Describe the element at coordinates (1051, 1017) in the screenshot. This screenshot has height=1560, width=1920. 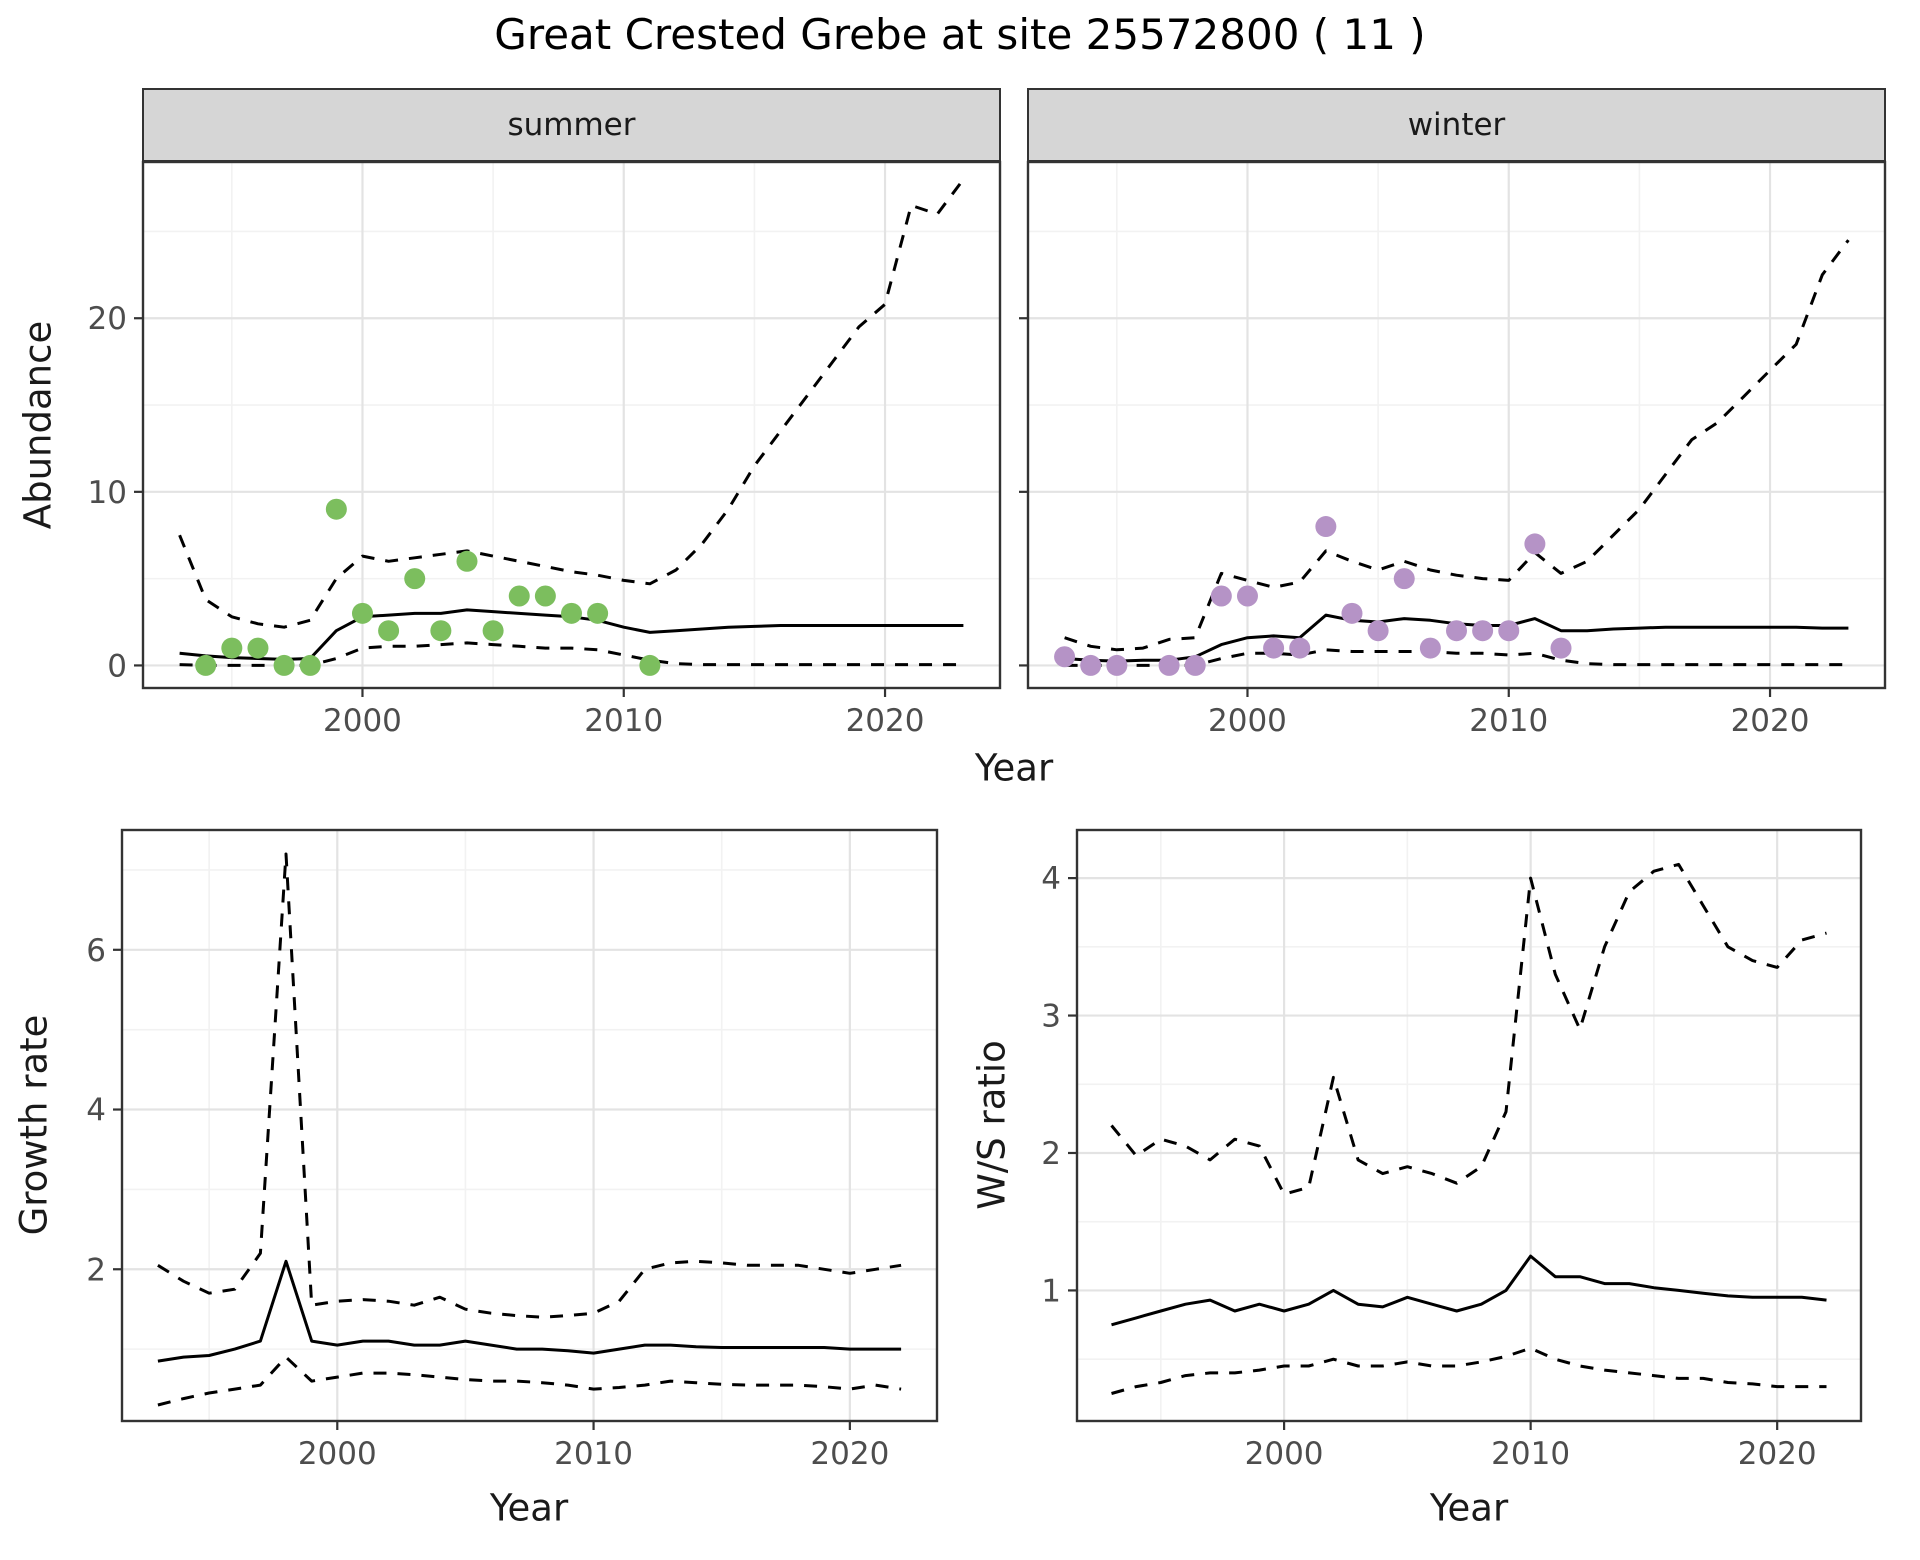
I see `svg-text: 3` at that location.